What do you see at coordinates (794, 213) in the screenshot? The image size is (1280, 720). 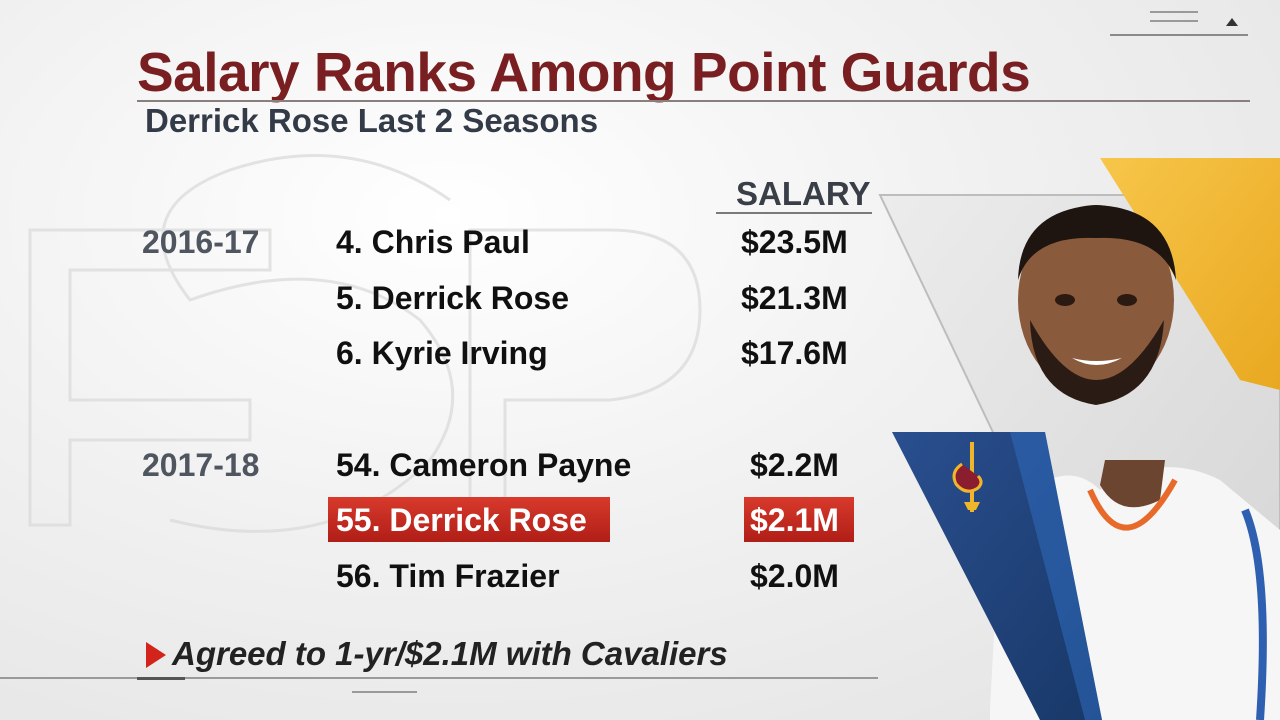 I see `column-header-rule` at bounding box center [794, 213].